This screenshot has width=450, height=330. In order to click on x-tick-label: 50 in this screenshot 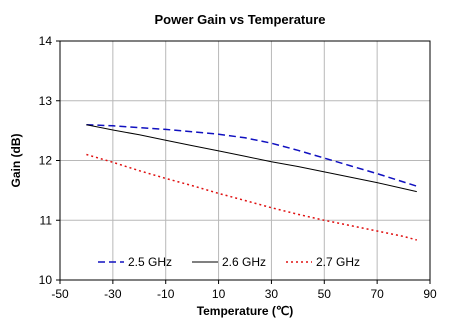, I will do `click(325, 294)`.